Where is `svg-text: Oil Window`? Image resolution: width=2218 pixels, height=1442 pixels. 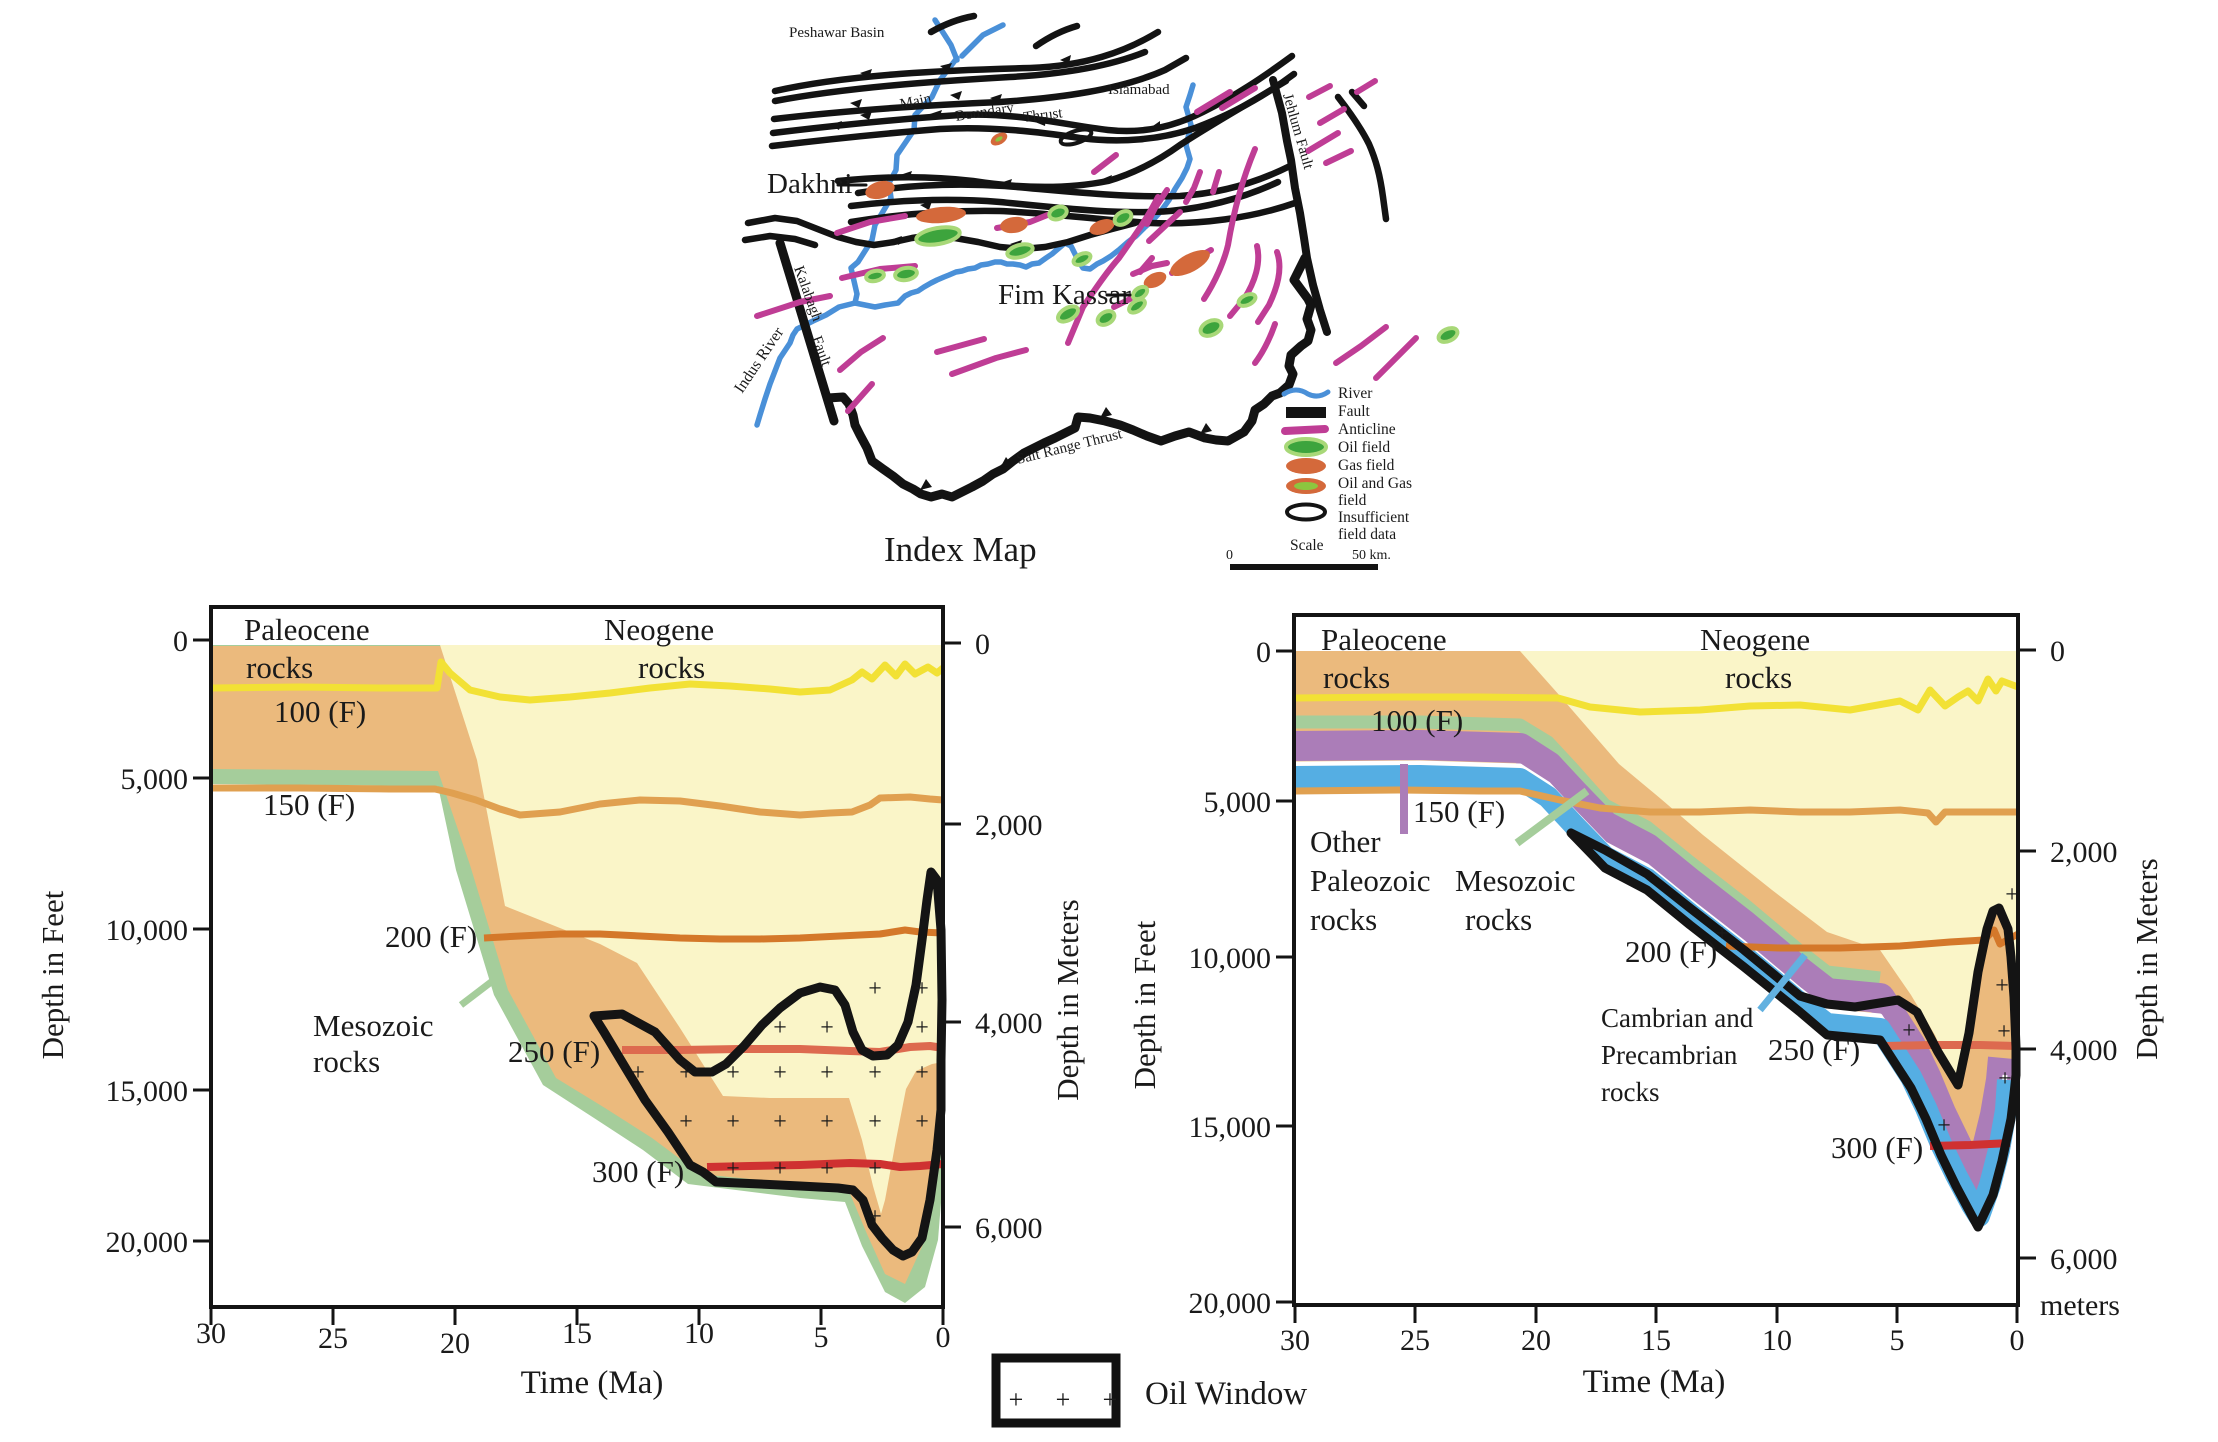
svg-text: Oil Window is located at coordinates (1226, 1394).